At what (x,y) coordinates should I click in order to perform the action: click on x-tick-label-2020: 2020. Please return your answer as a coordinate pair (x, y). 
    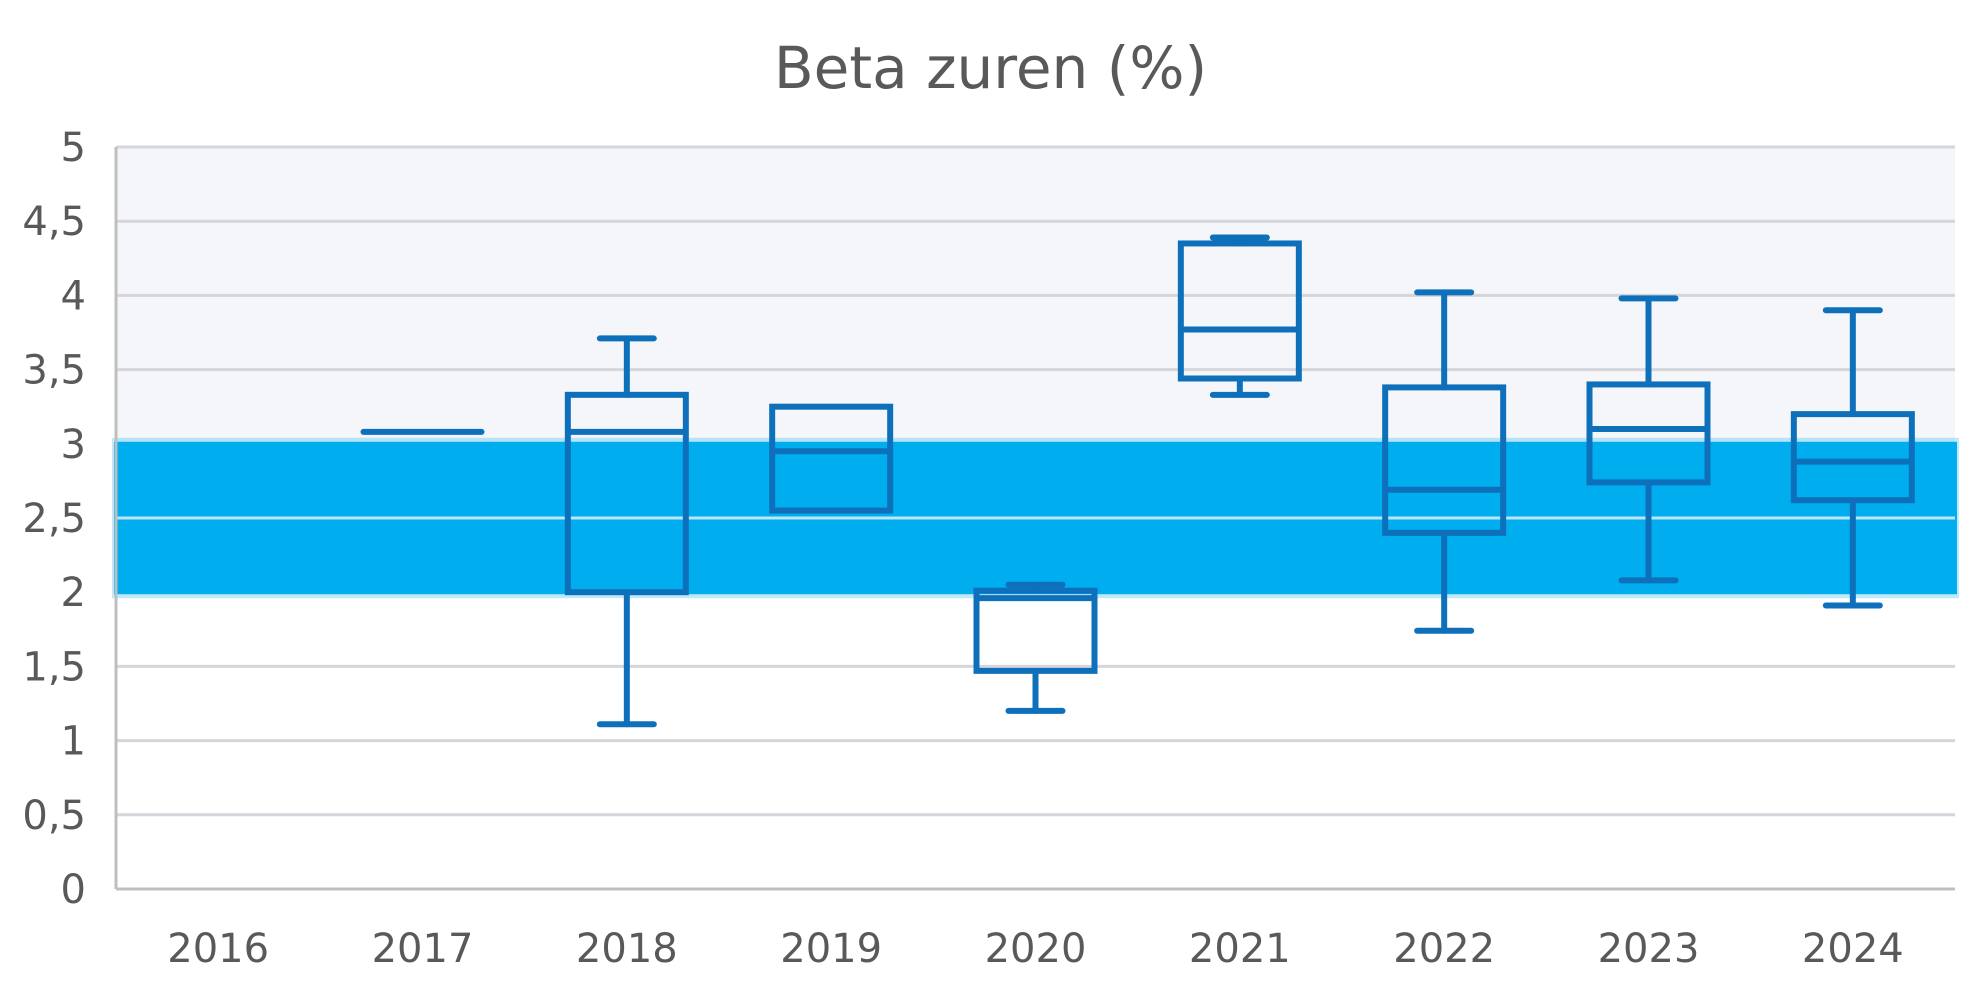
    Looking at the image, I should click on (1036, 949).